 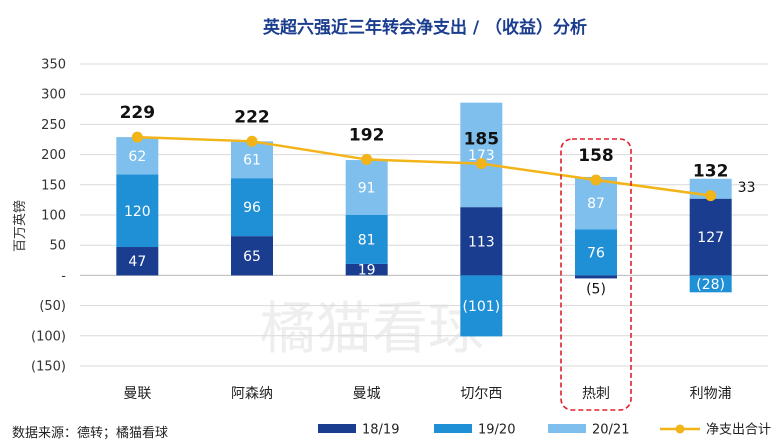 I want to click on bar-label: 81, so click(x=367, y=240).